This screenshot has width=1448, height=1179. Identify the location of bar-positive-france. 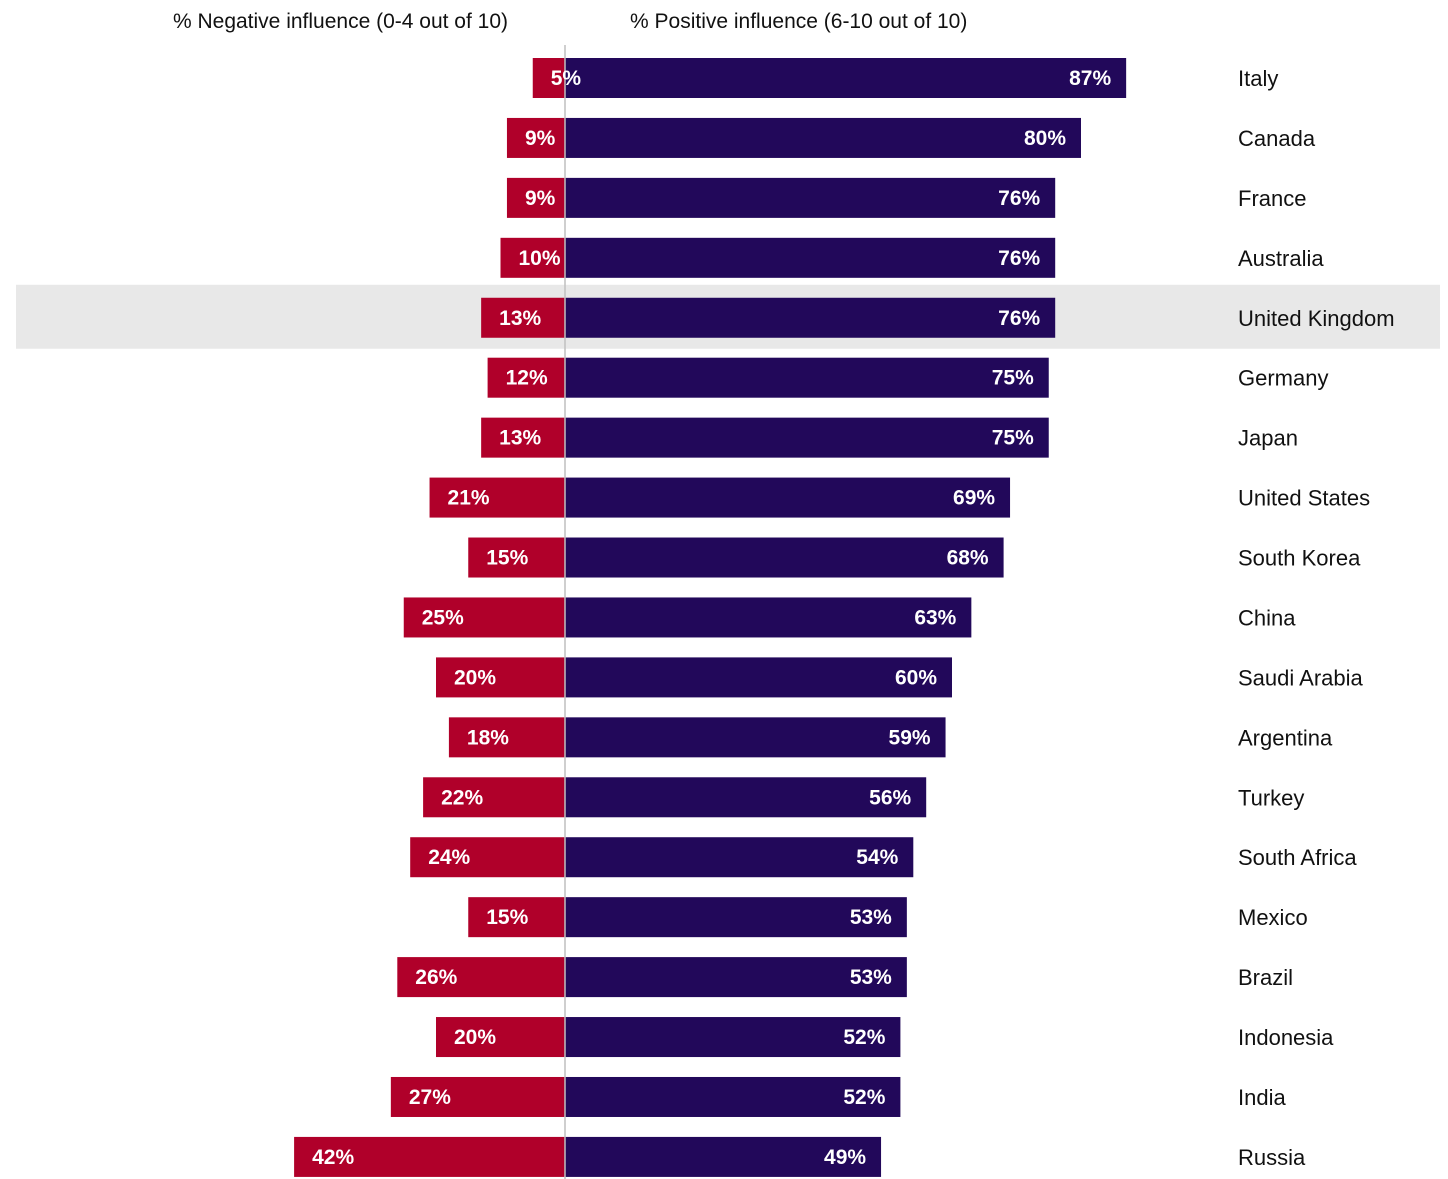
(810, 197).